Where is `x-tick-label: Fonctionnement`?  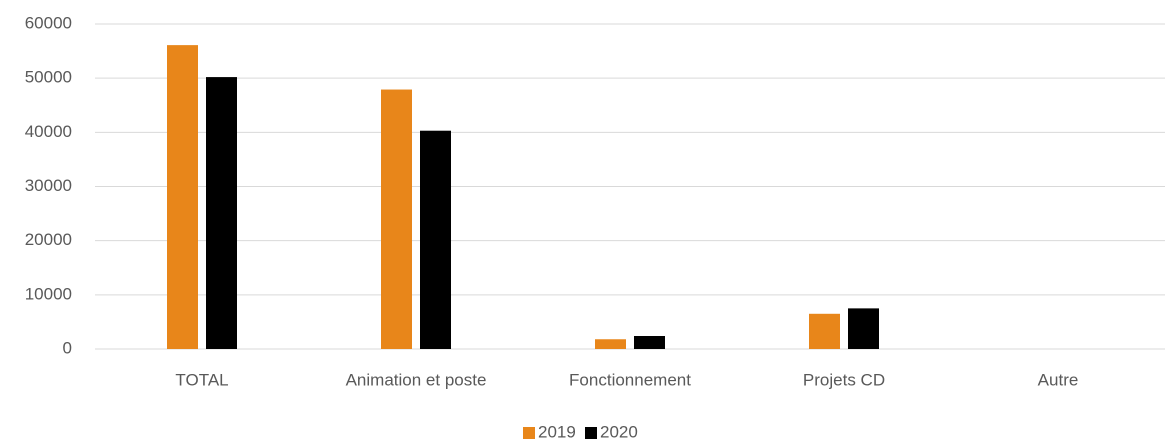
x-tick-label: Fonctionnement is located at coordinates (630, 379).